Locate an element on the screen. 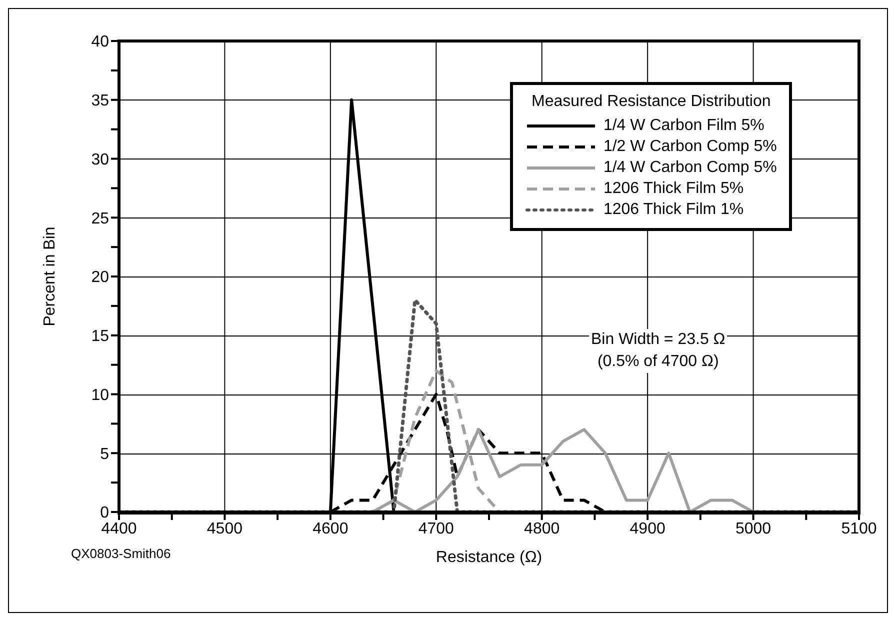  x-tick-label: 4400 is located at coordinates (119, 529).